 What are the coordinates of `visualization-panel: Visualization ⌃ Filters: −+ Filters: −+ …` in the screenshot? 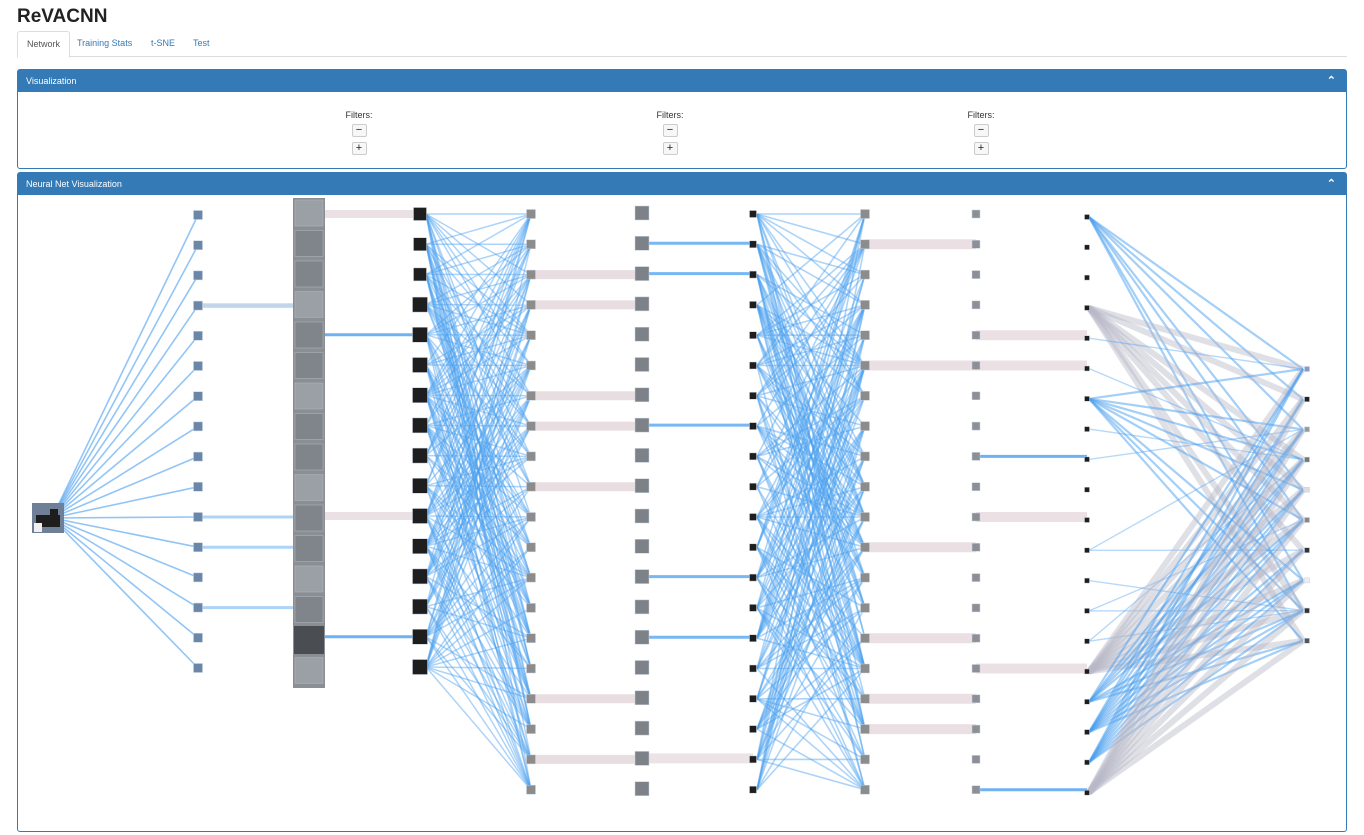 It's located at (682, 119).